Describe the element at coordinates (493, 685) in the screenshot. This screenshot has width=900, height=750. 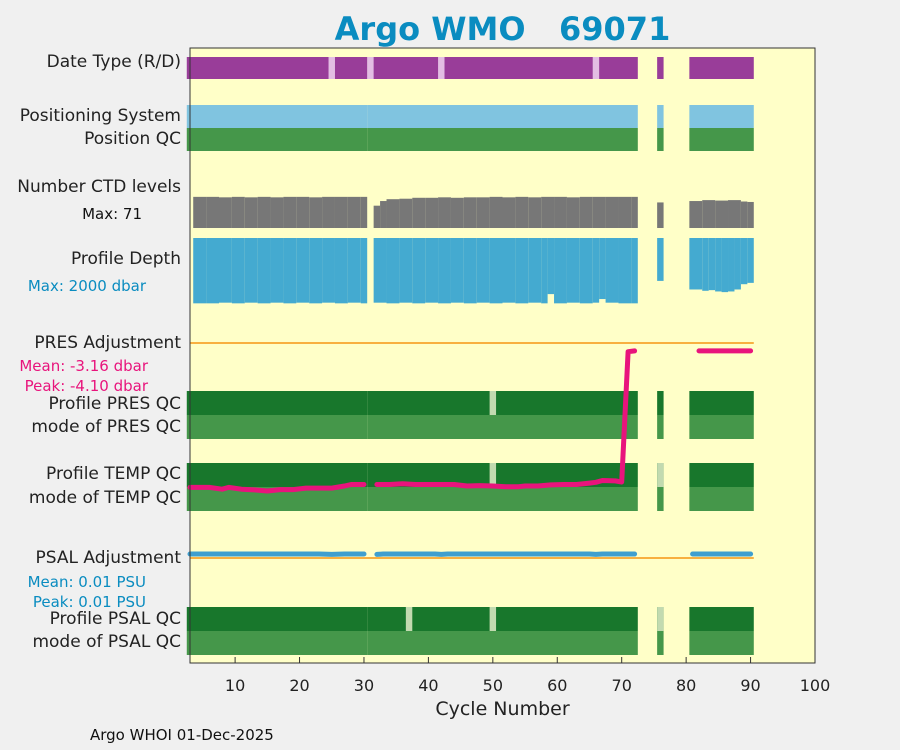
I see `x-tick-label: 50` at that location.